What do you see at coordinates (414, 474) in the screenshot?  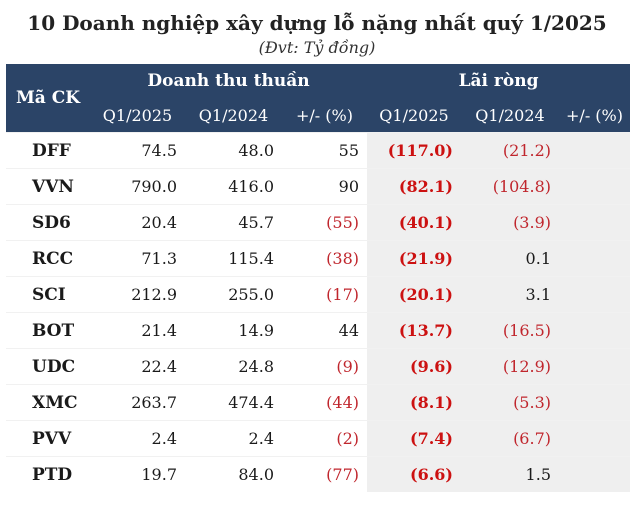 I see `cell-profit-q2025: (6.6)` at bounding box center [414, 474].